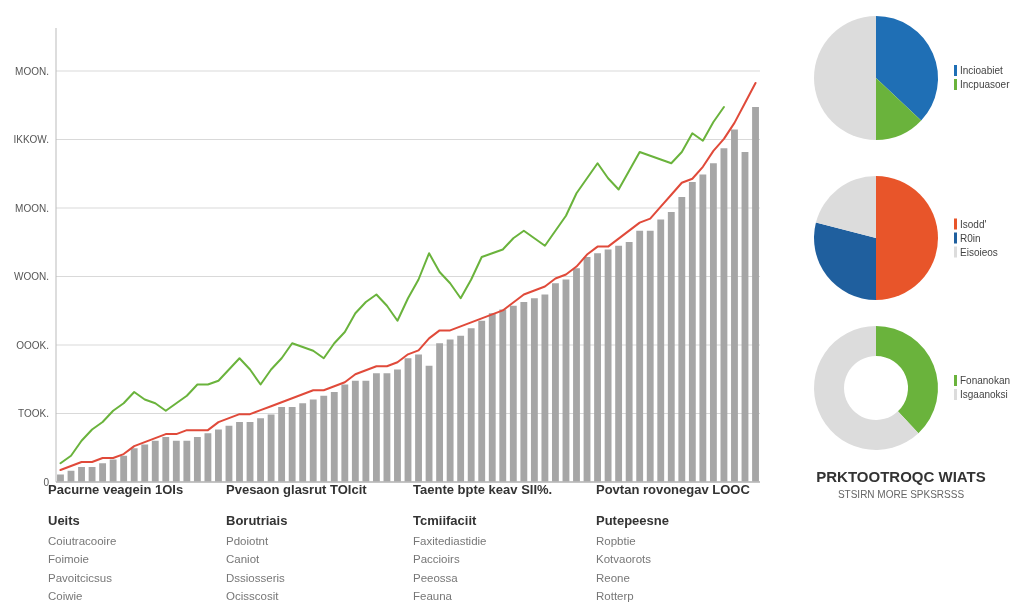 The image size is (1024, 604). Describe the element at coordinates (31, 139) in the screenshot. I see `text: IKKOW.` at that location.